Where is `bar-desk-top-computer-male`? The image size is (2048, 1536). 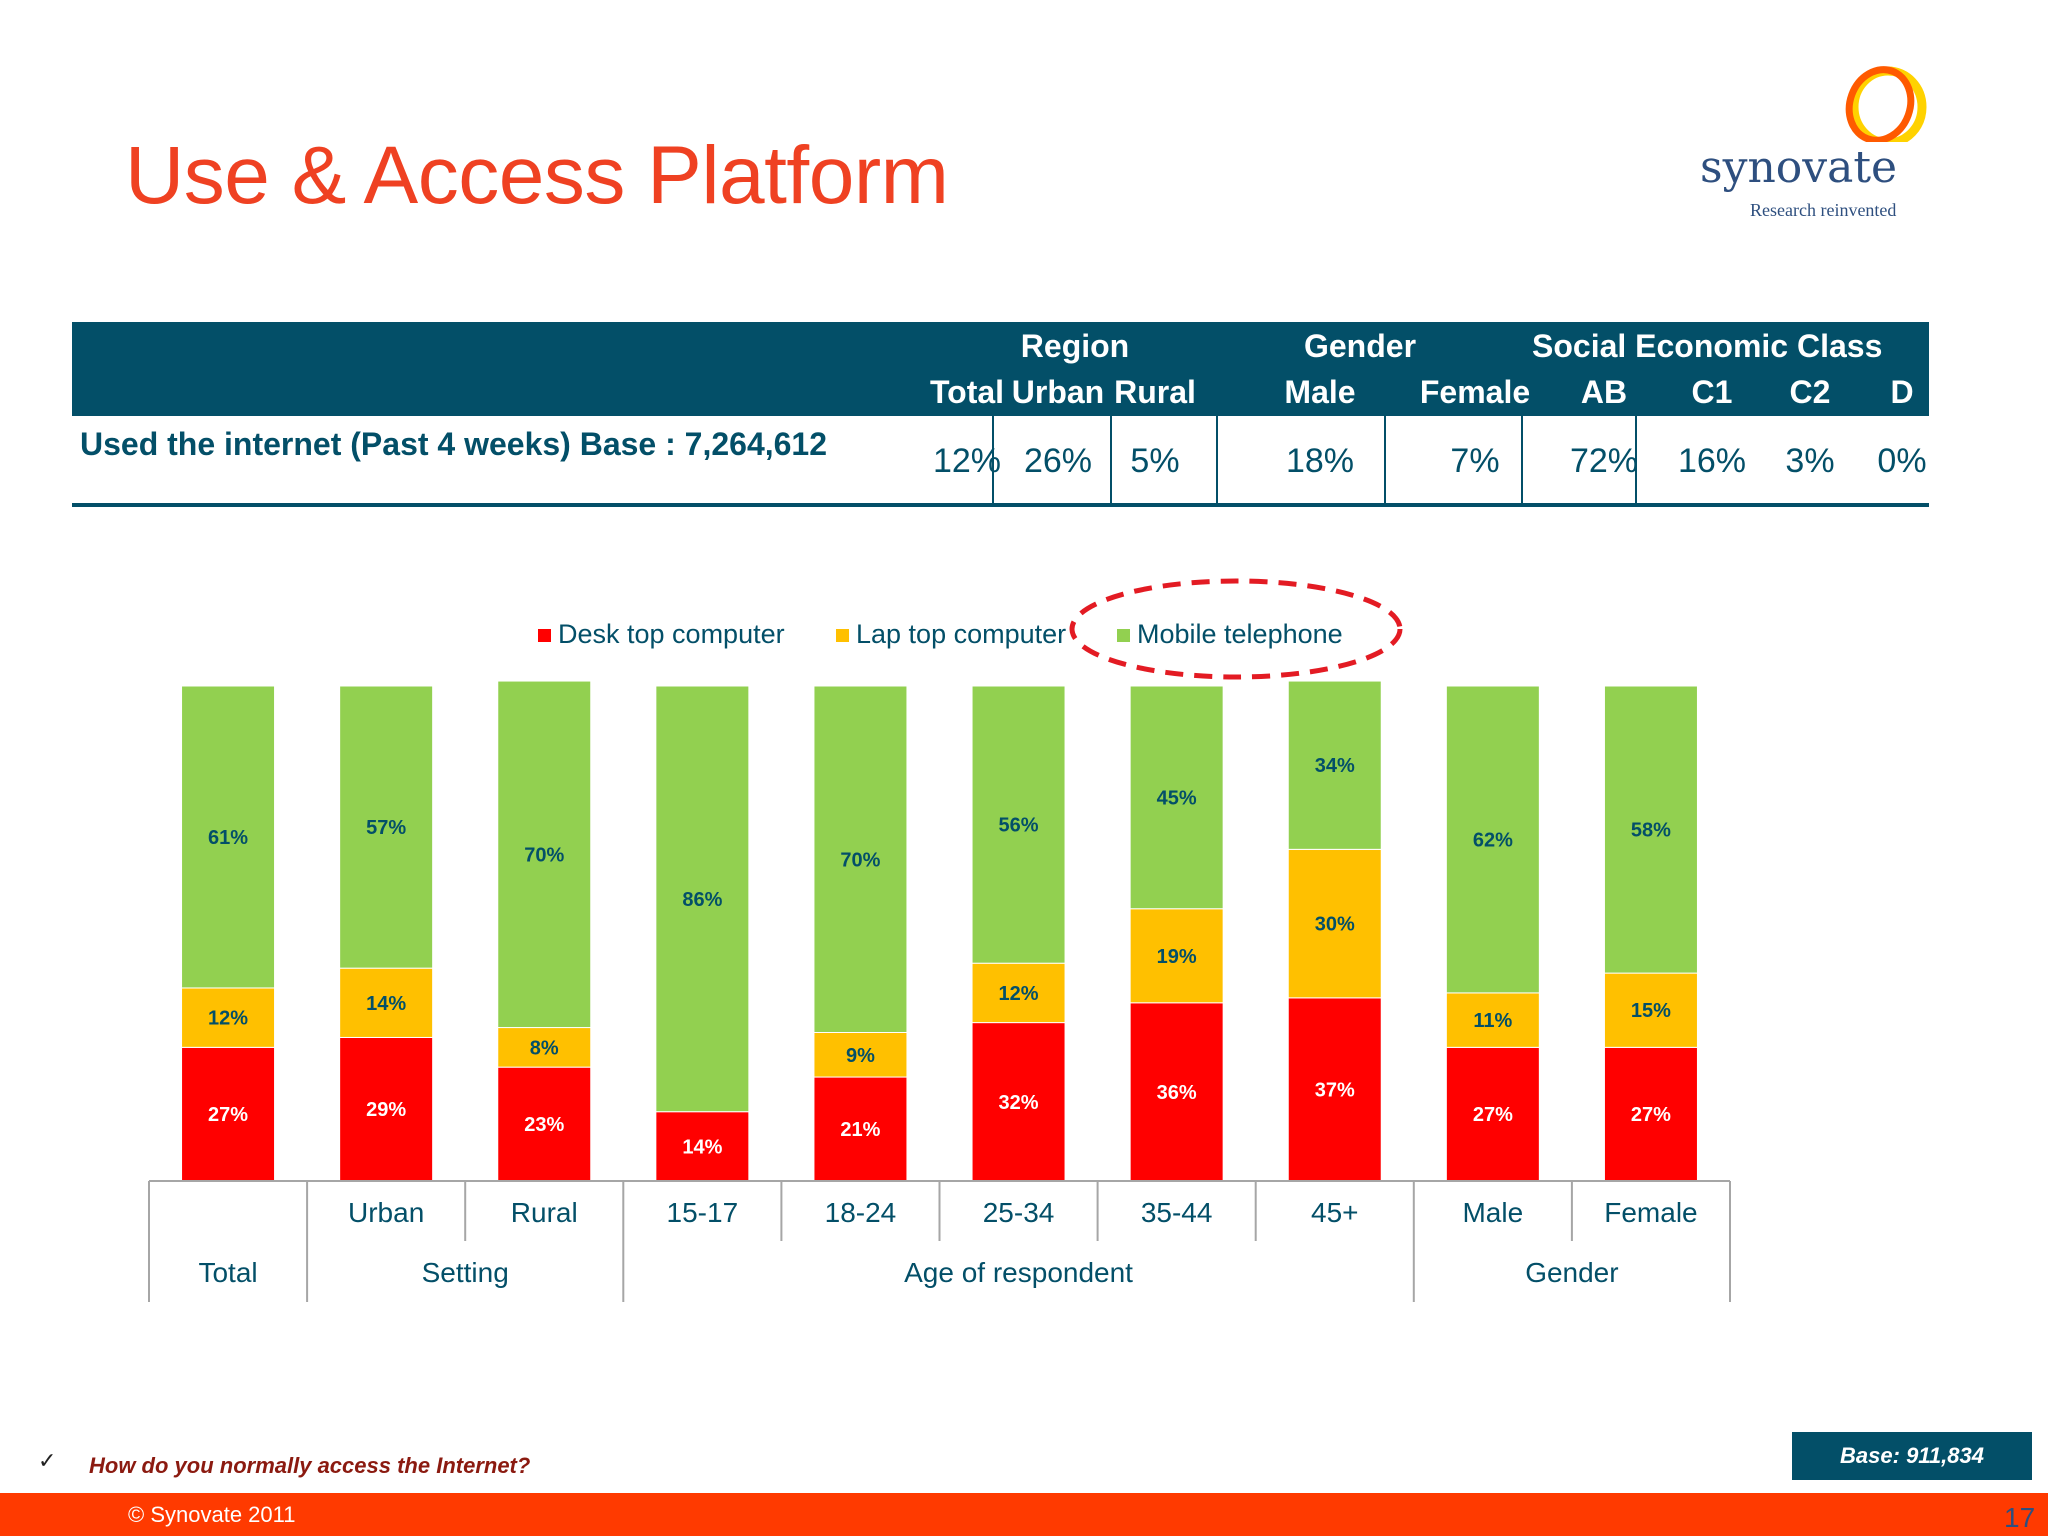
bar-desk-top-computer-male is located at coordinates (1492, 1114).